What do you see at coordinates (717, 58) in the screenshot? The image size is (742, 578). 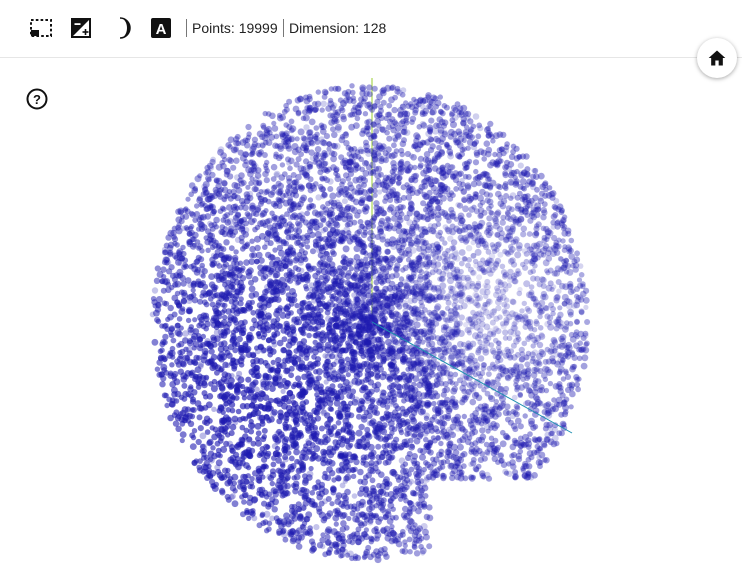 I see `home-button` at bounding box center [717, 58].